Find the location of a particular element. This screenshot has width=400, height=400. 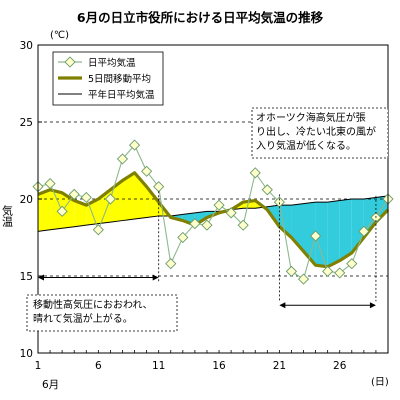

x-tick-label-26: 26 is located at coordinates (340, 366).